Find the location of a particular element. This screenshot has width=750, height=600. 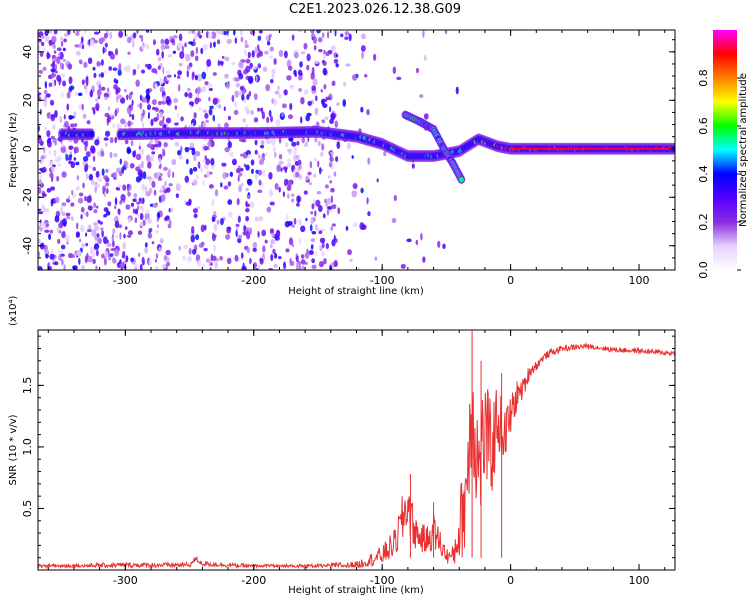

x-tick-label: -200 is located at coordinates (253, 580).